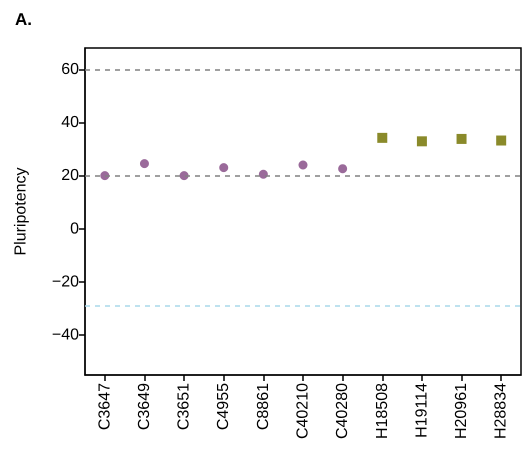 The height and width of the screenshot is (472, 523). Describe the element at coordinates (105, 406) in the screenshot. I see `x-tick-label: C3647` at that location.